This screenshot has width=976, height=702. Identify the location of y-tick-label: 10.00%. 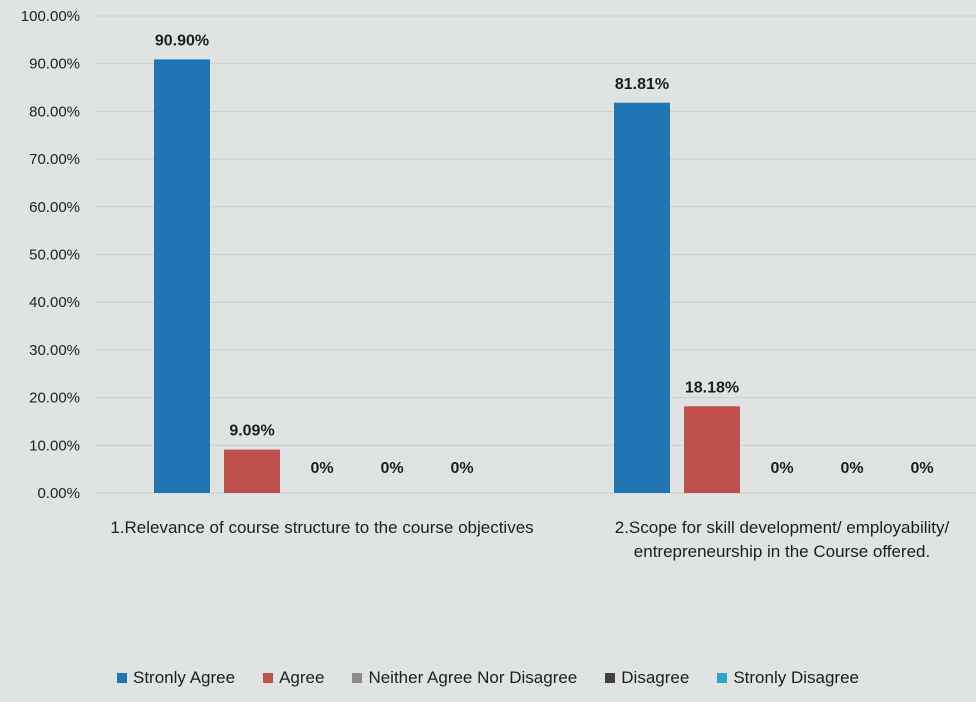
(54, 445).